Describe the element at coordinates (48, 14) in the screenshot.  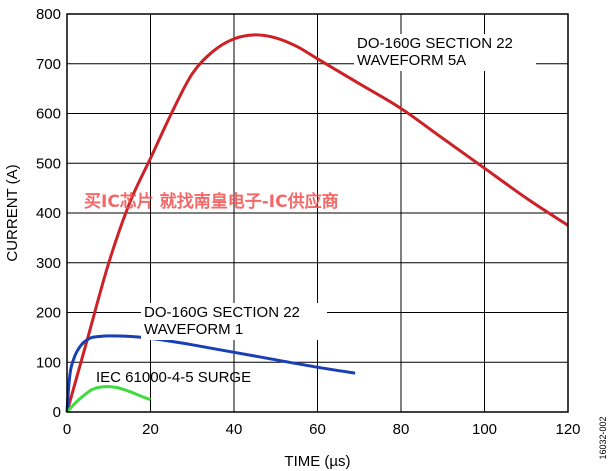
I see `y-tick-label: 800` at that location.